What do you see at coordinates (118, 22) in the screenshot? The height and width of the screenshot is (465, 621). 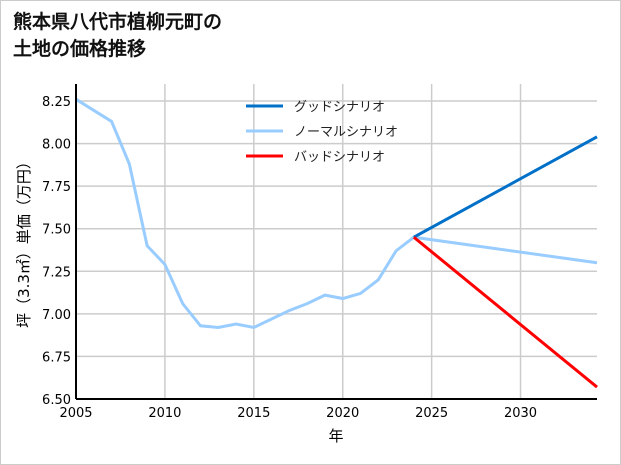 I see `title-line-1: 熊本県八代市植柳元町の` at bounding box center [118, 22].